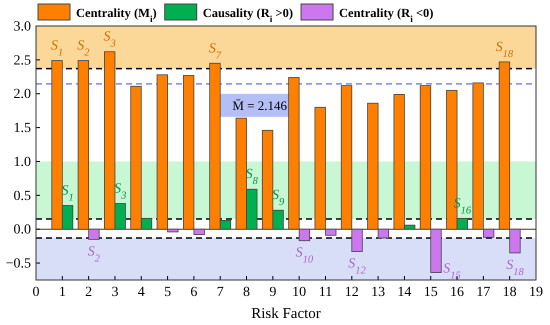 This screenshot has height=325, width=550. What do you see at coordinates (357, 266) in the screenshot?
I see `annotation: S$_{12}$` at bounding box center [357, 266].